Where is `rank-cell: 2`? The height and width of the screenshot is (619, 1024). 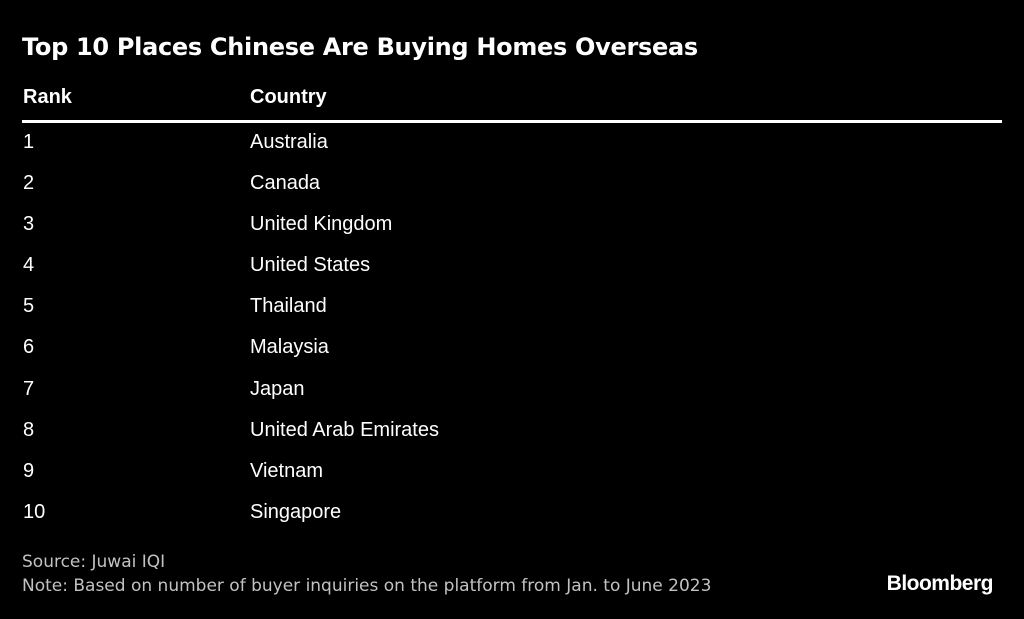 rank-cell: 2 is located at coordinates (29, 183).